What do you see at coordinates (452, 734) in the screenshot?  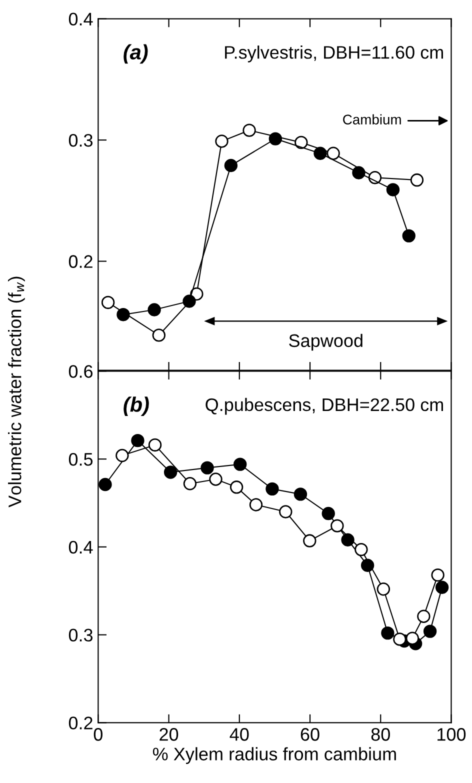 I see `x-tick-label: 100` at bounding box center [452, 734].